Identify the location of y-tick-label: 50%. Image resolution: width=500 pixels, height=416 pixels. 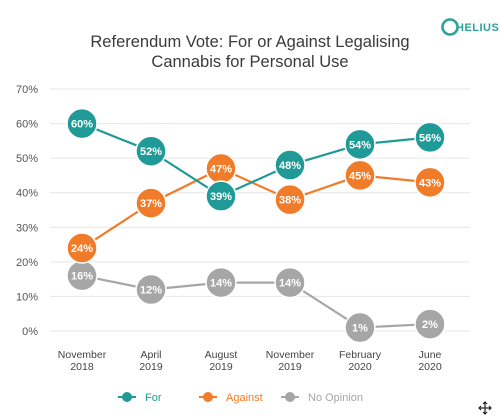
(27, 159).